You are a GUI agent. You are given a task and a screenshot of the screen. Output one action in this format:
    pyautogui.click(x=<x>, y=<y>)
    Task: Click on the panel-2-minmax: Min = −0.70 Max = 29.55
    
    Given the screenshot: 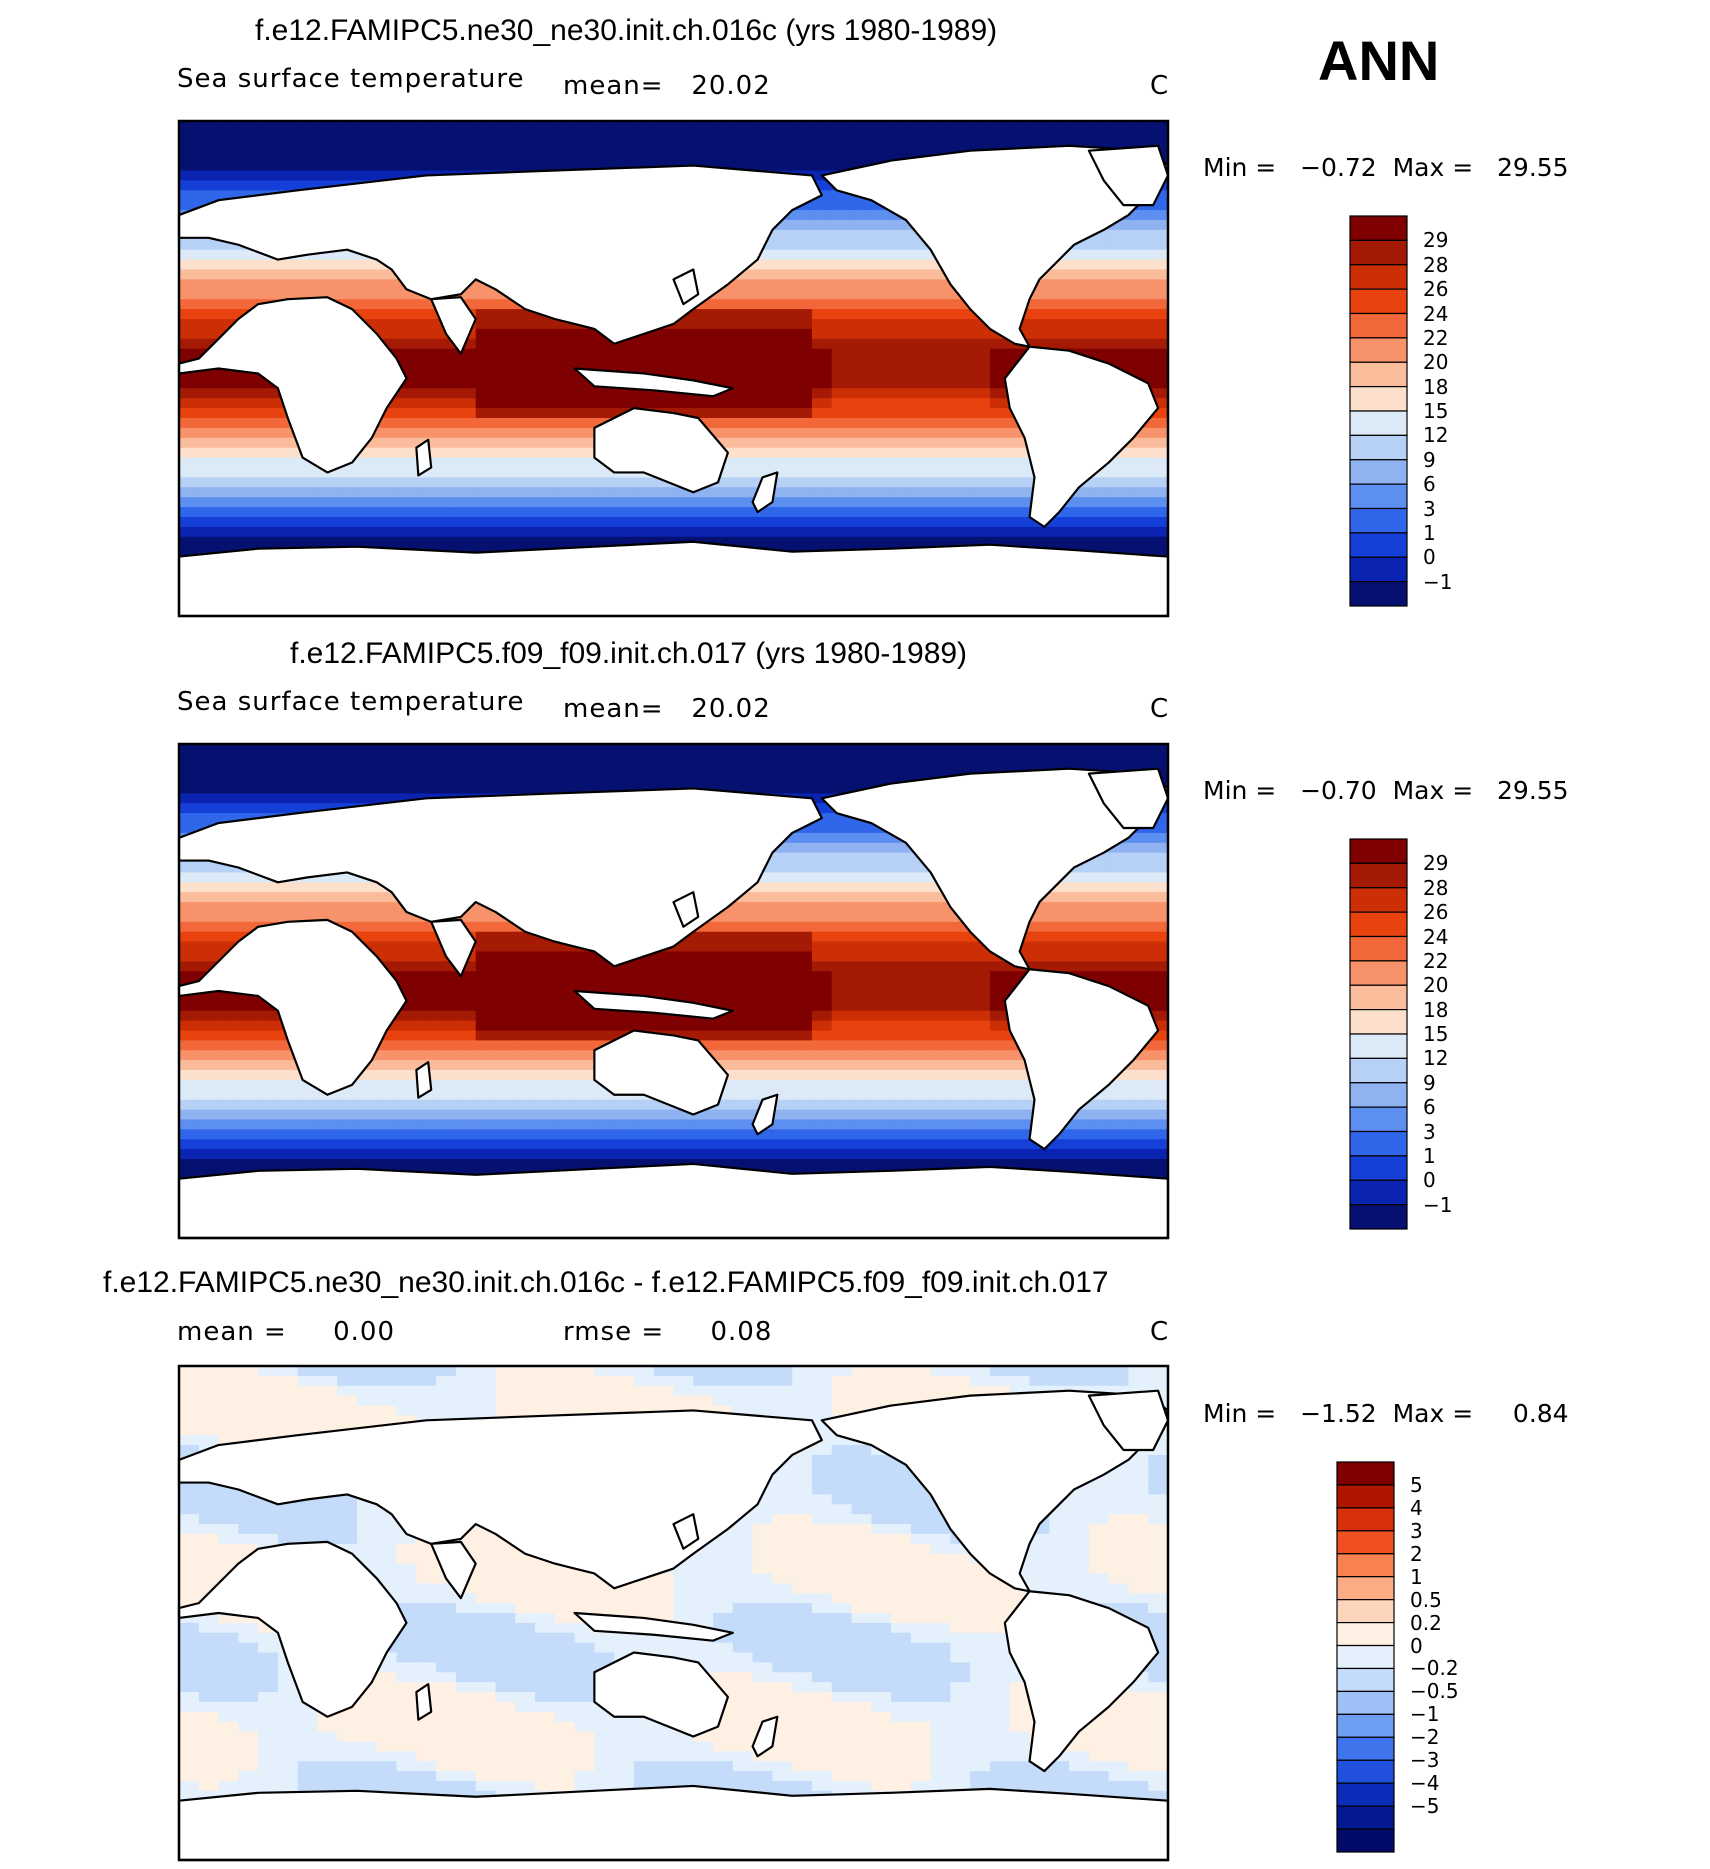 What is the action you would take?
    pyautogui.click(x=1386, y=790)
    